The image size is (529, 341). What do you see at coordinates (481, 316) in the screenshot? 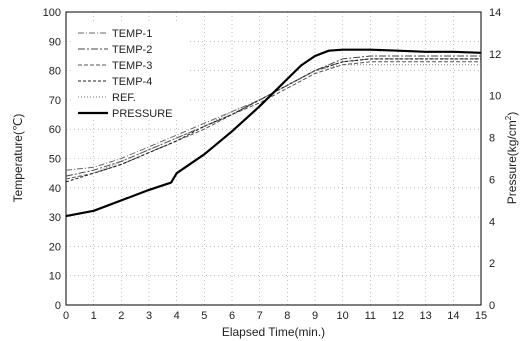
I see `x-tick-label: 15` at bounding box center [481, 316].